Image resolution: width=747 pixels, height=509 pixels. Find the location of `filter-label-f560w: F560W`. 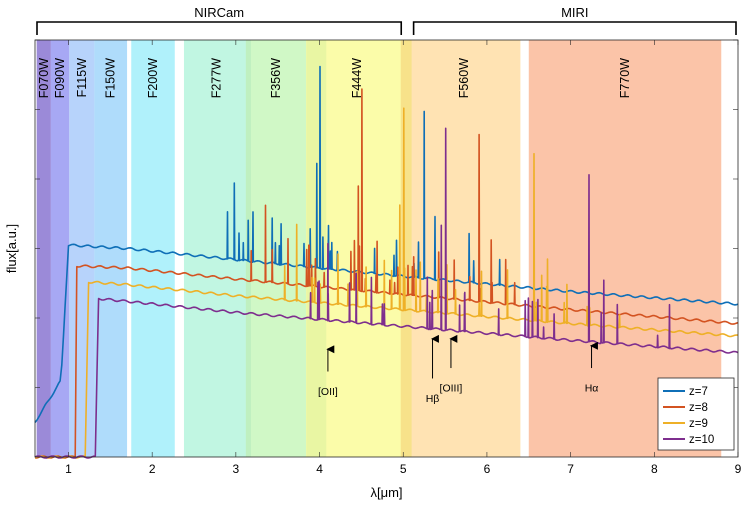

filter-label-f560w: F560W is located at coordinates (464, 78).